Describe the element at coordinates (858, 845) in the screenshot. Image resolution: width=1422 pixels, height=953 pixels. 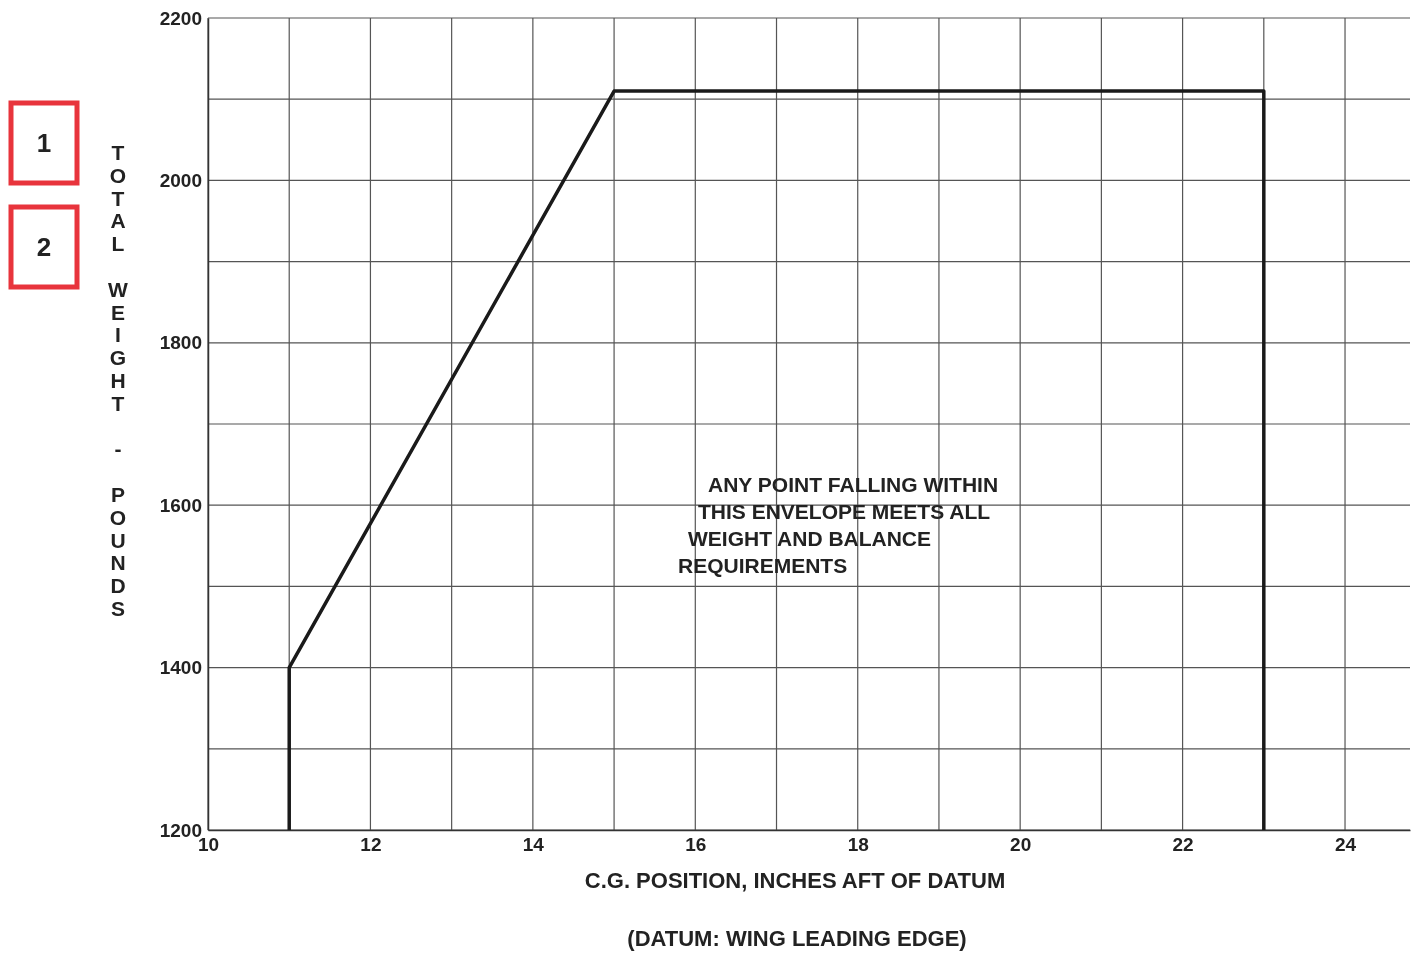
I see `x-tick-label: 18` at that location.